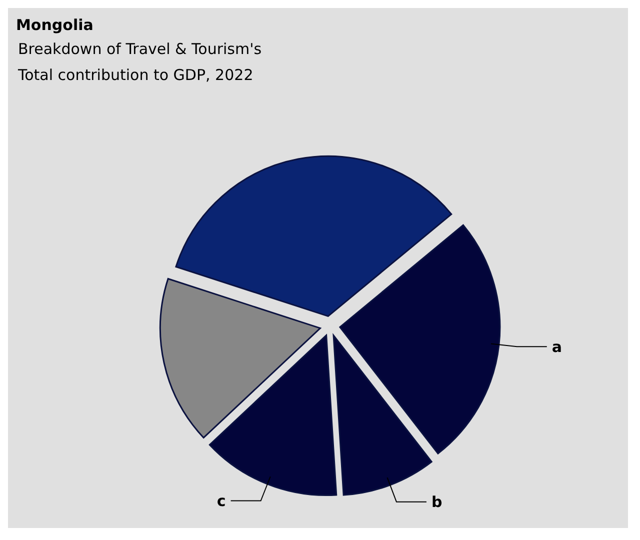 The width and height of the screenshot is (640, 540). Describe the element at coordinates (55, 25) in the screenshot. I see `chart-title: Mongolia` at that location.